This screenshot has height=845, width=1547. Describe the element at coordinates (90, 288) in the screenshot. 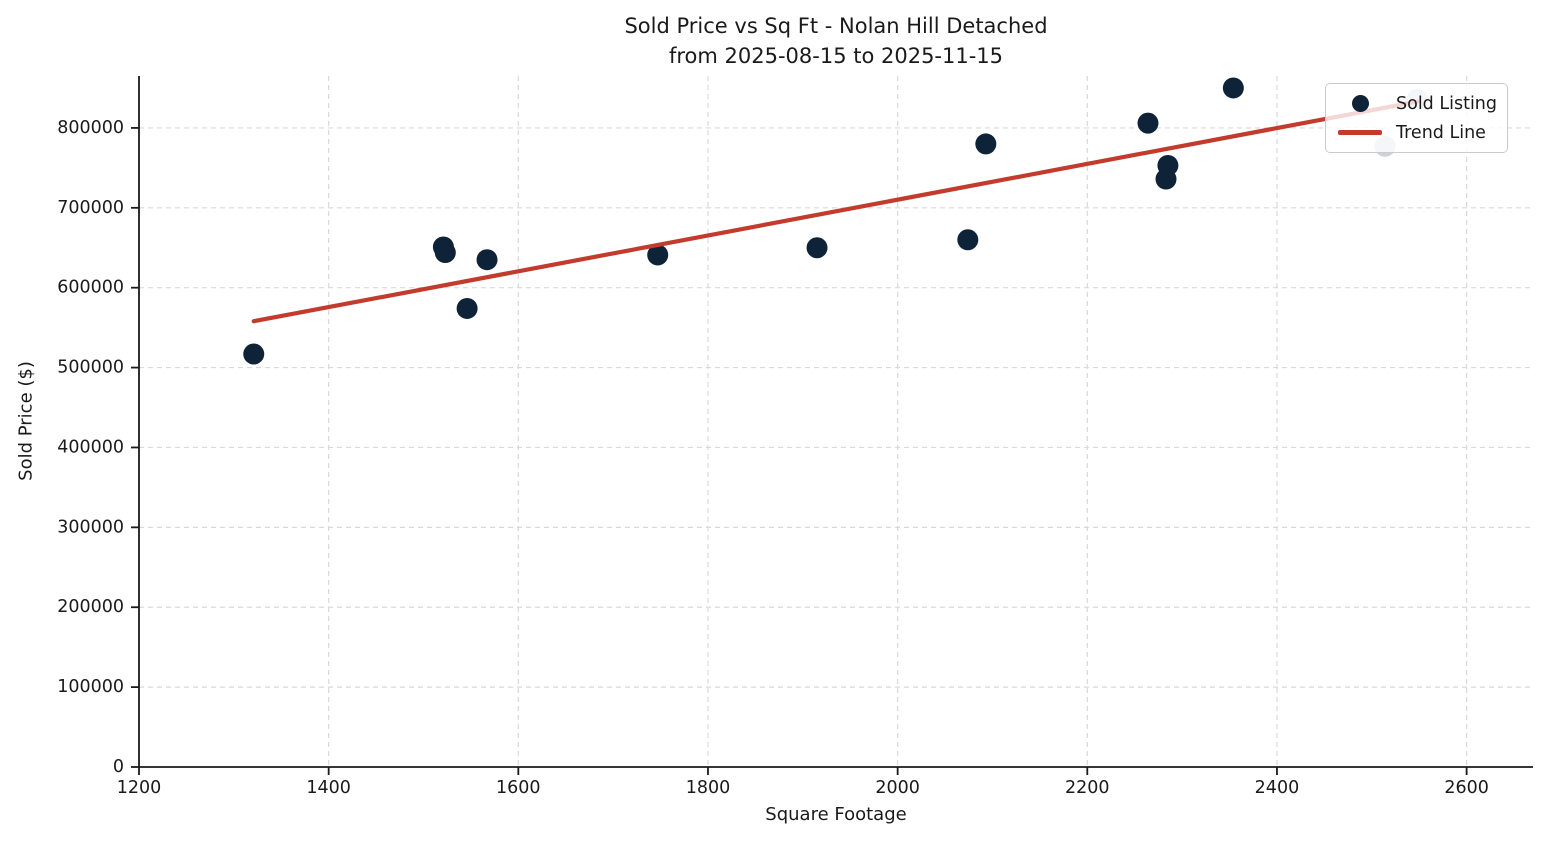

I see `y-tick-label: 600000` at that location.